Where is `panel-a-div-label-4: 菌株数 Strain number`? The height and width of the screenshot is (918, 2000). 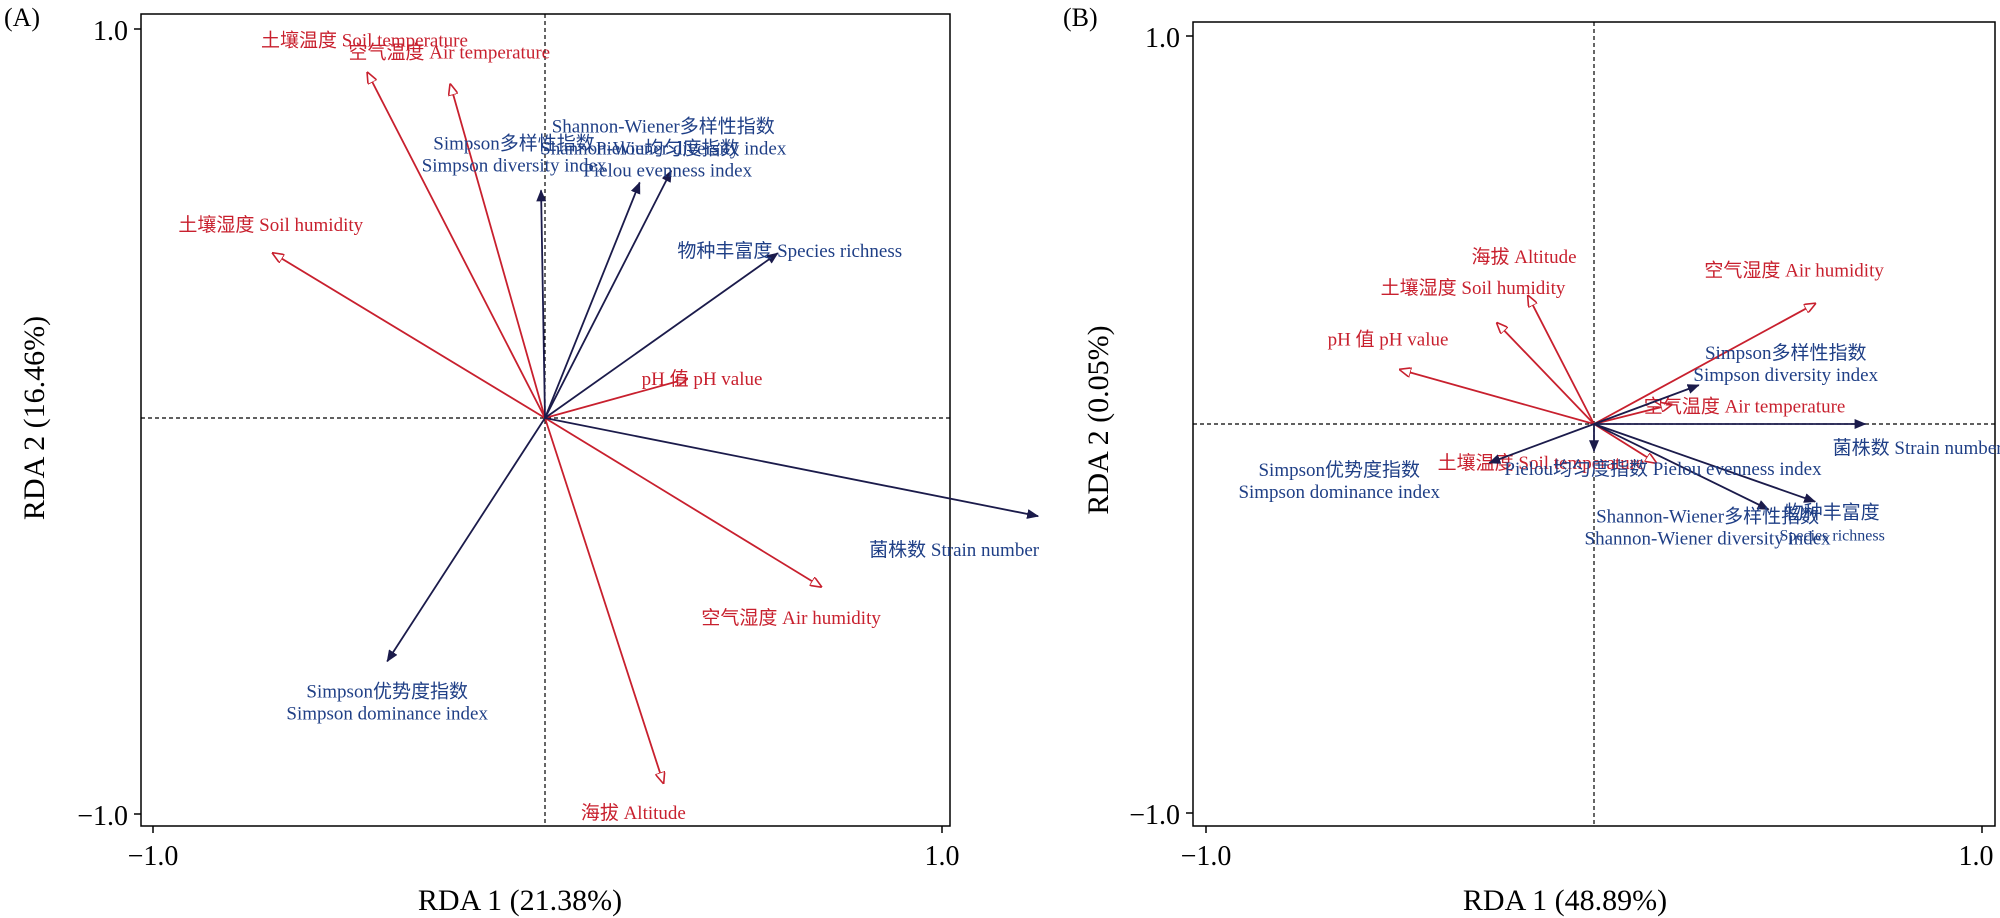 panel-a-div-label-4: 菌株数 Strain number is located at coordinates (954, 550).